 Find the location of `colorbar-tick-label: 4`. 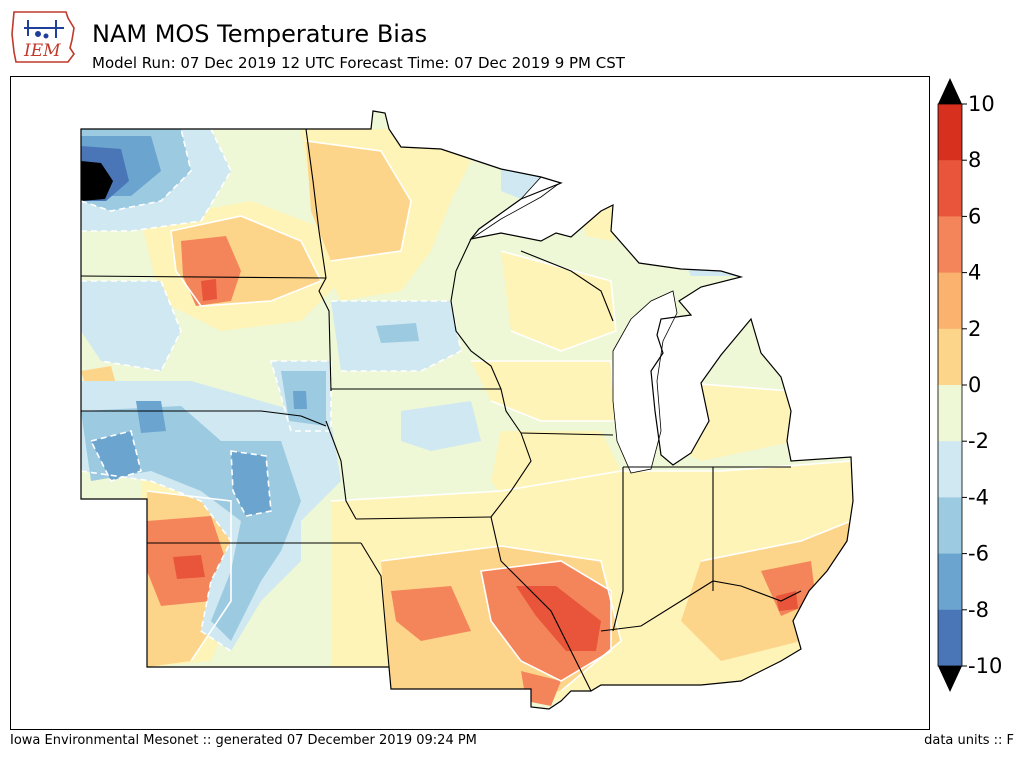

colorbar-tick-label: 4 is located at coordinates (974, 273).